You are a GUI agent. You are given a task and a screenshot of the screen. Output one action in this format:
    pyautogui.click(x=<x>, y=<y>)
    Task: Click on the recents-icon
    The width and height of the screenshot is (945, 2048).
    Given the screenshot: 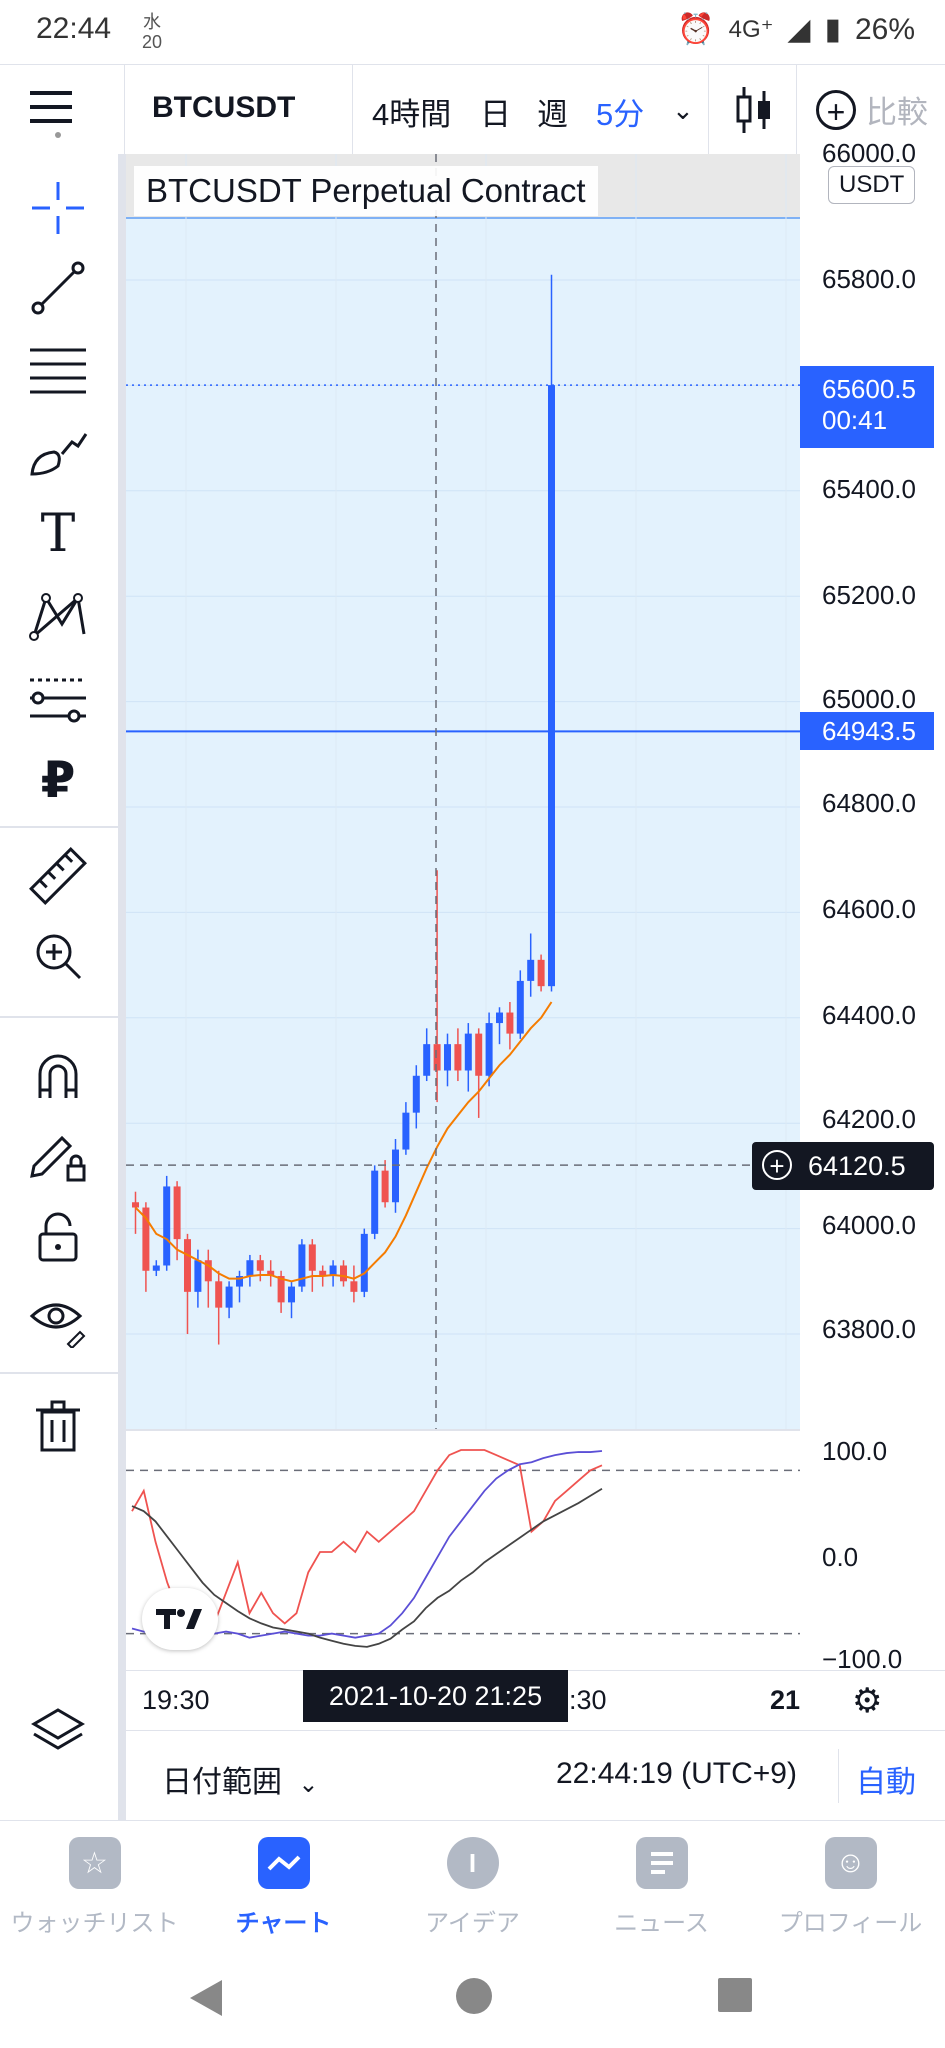 What is the action you would take?
    pyautogui.click(x=735, y=1995)
    